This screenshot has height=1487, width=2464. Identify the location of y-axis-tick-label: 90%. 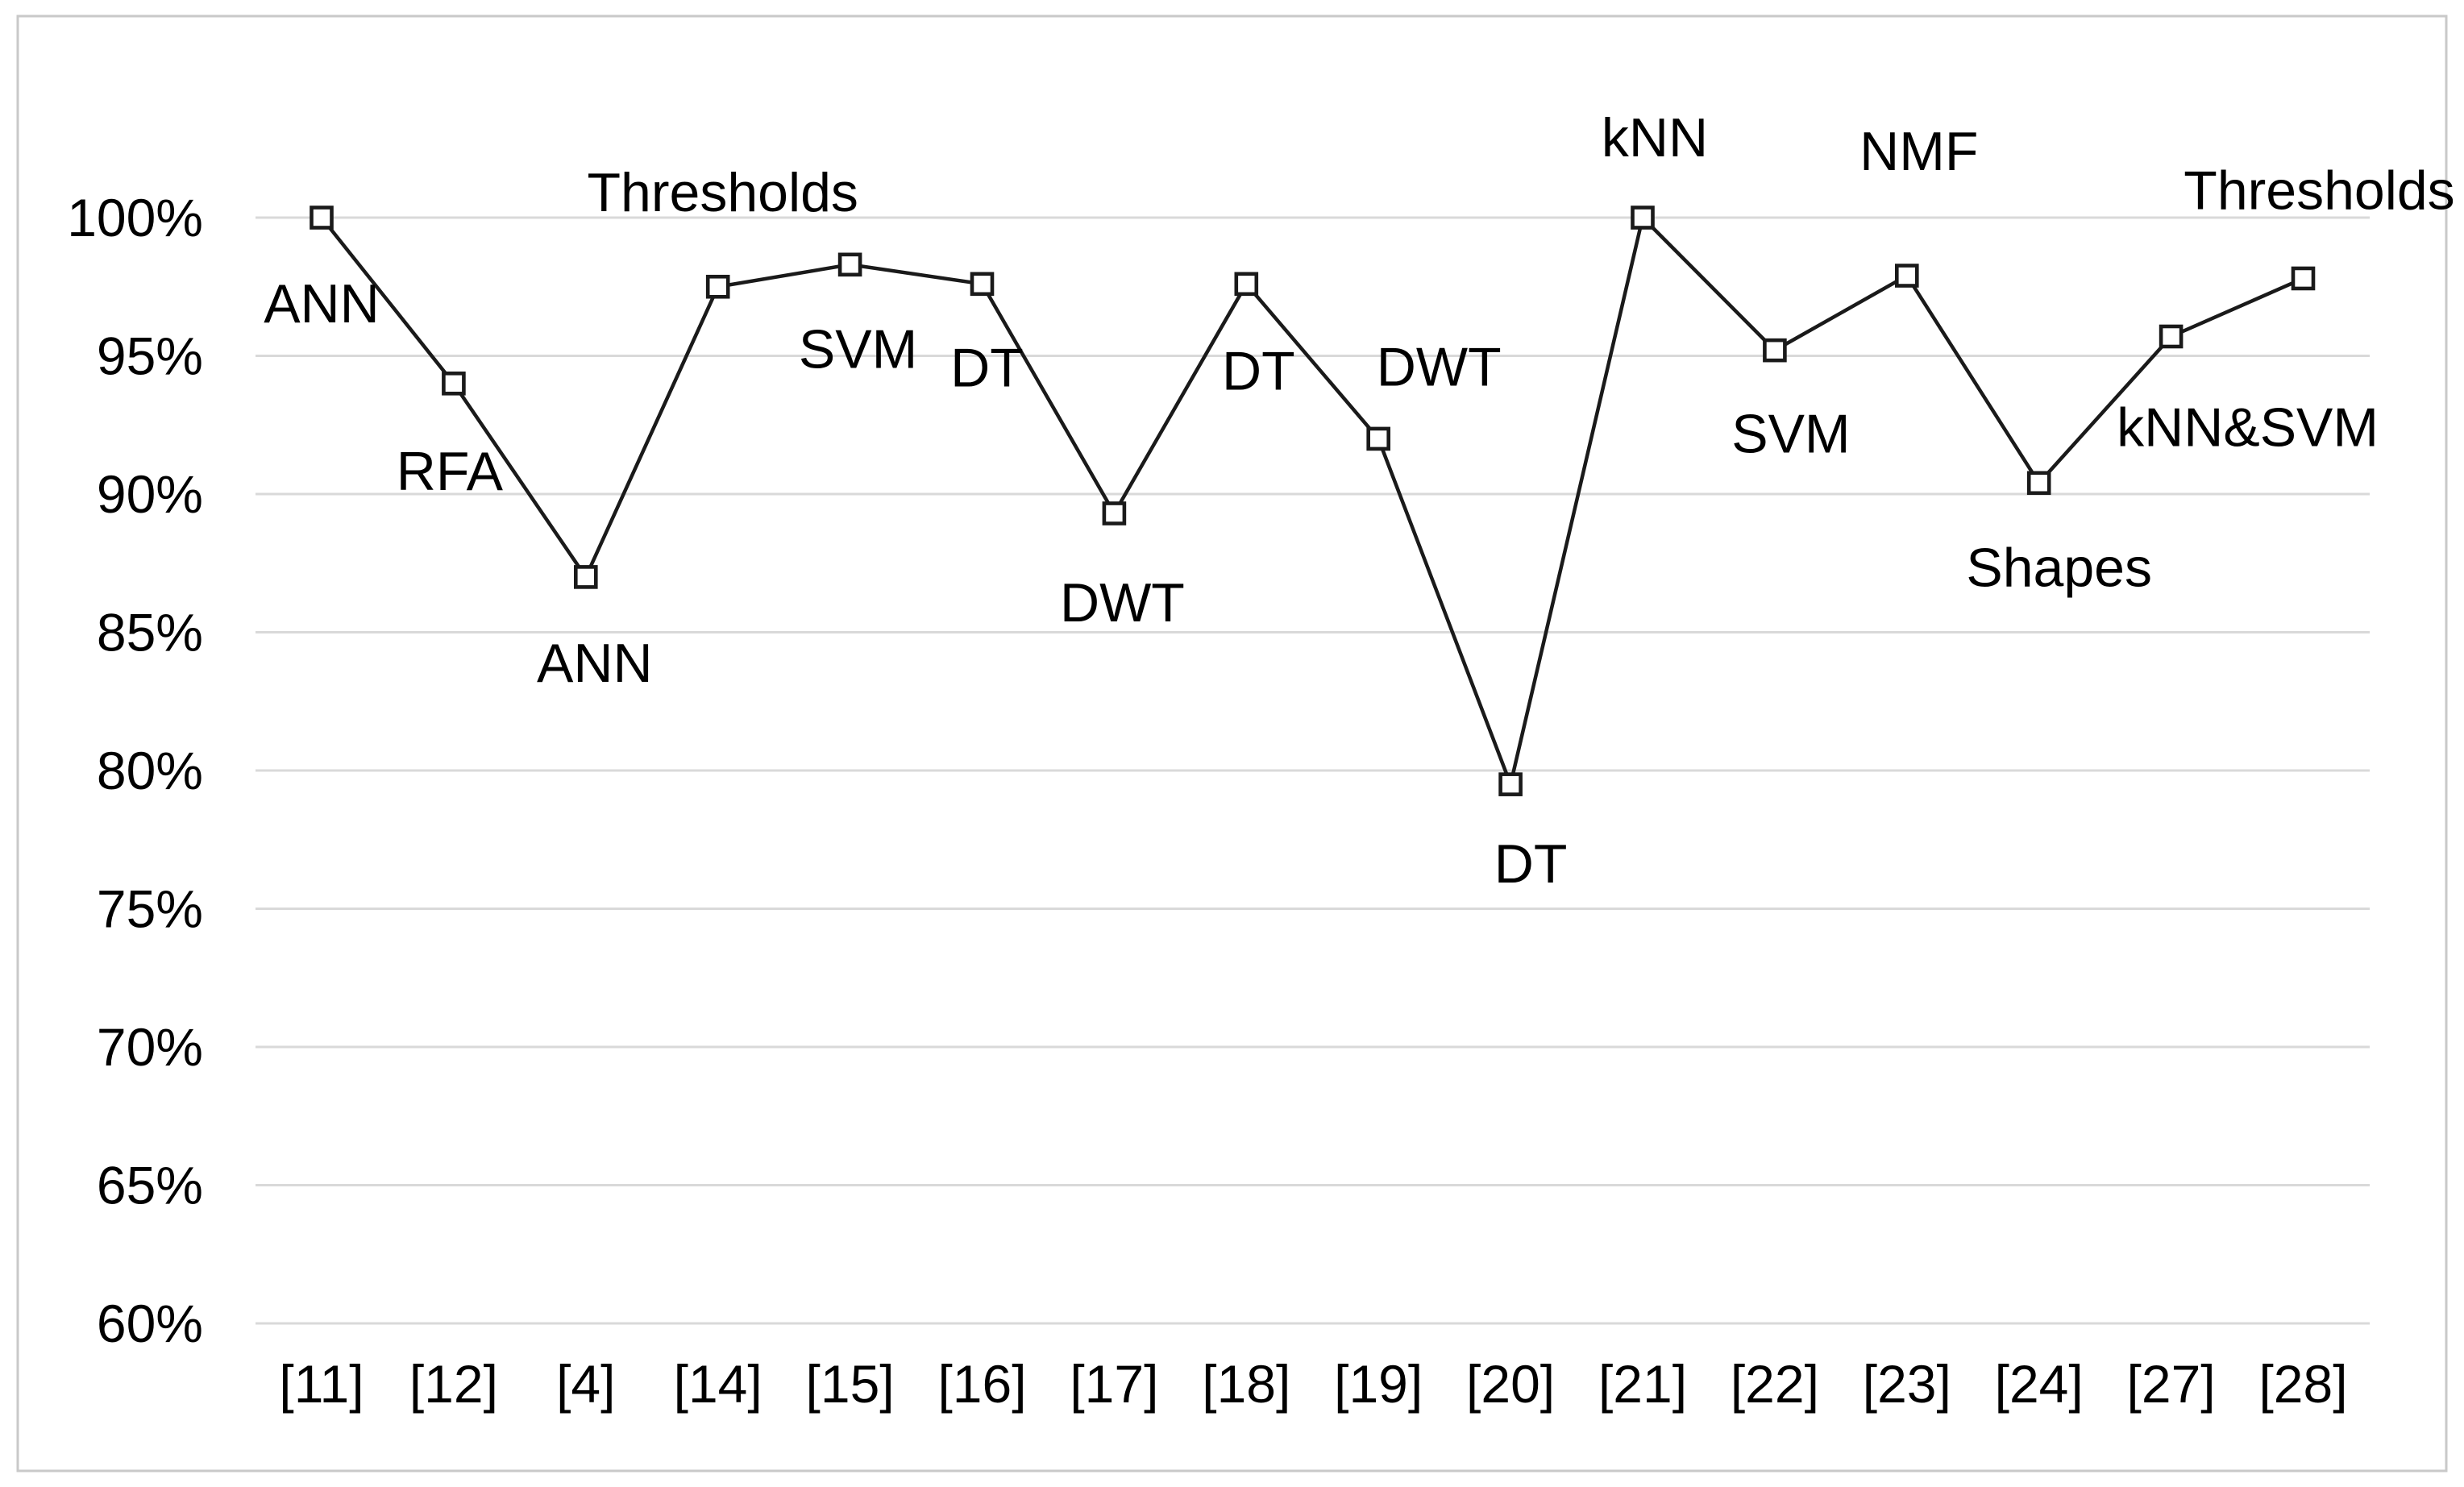
(150, 494).